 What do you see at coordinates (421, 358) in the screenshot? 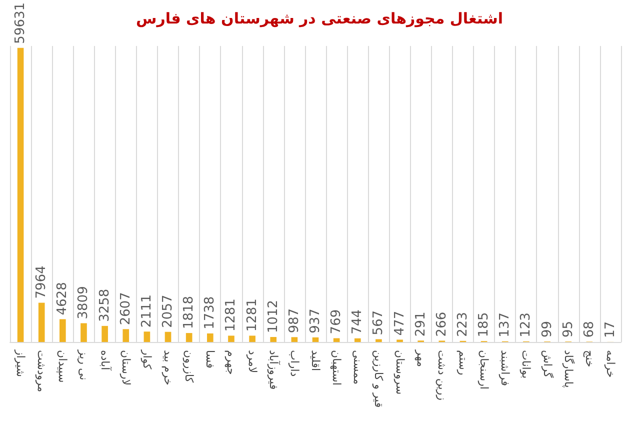
I see `x-tick-label: مهر` at bounding box center [421, 358].